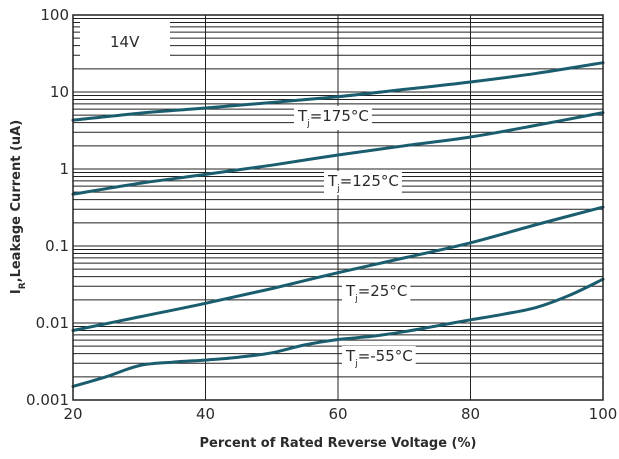 The image size is (619, 459). I want to click on x-tick-label: 60, so click(337, 414).